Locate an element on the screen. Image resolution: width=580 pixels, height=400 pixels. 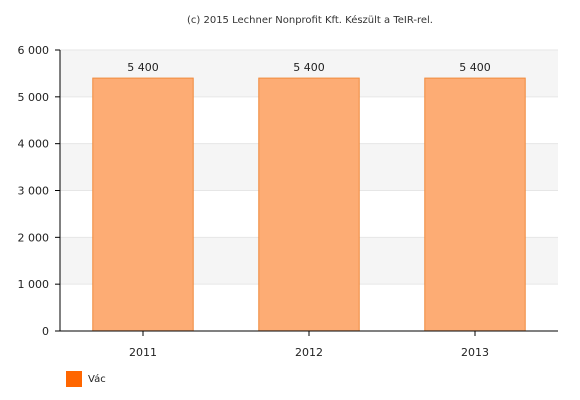
x-tick-label-2013: 2013 is located at coordinates (475, 352).